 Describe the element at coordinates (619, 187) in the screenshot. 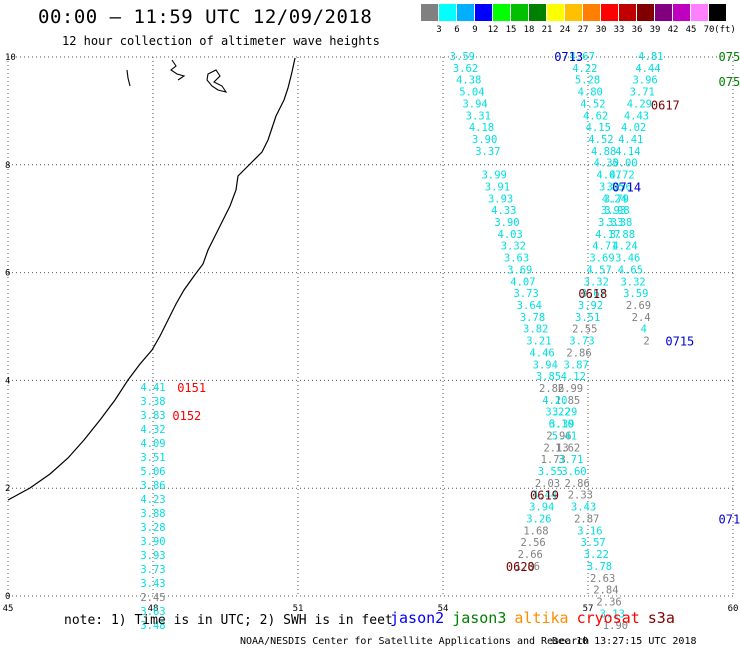

I see `wave-height-label: 3.56` at that location.